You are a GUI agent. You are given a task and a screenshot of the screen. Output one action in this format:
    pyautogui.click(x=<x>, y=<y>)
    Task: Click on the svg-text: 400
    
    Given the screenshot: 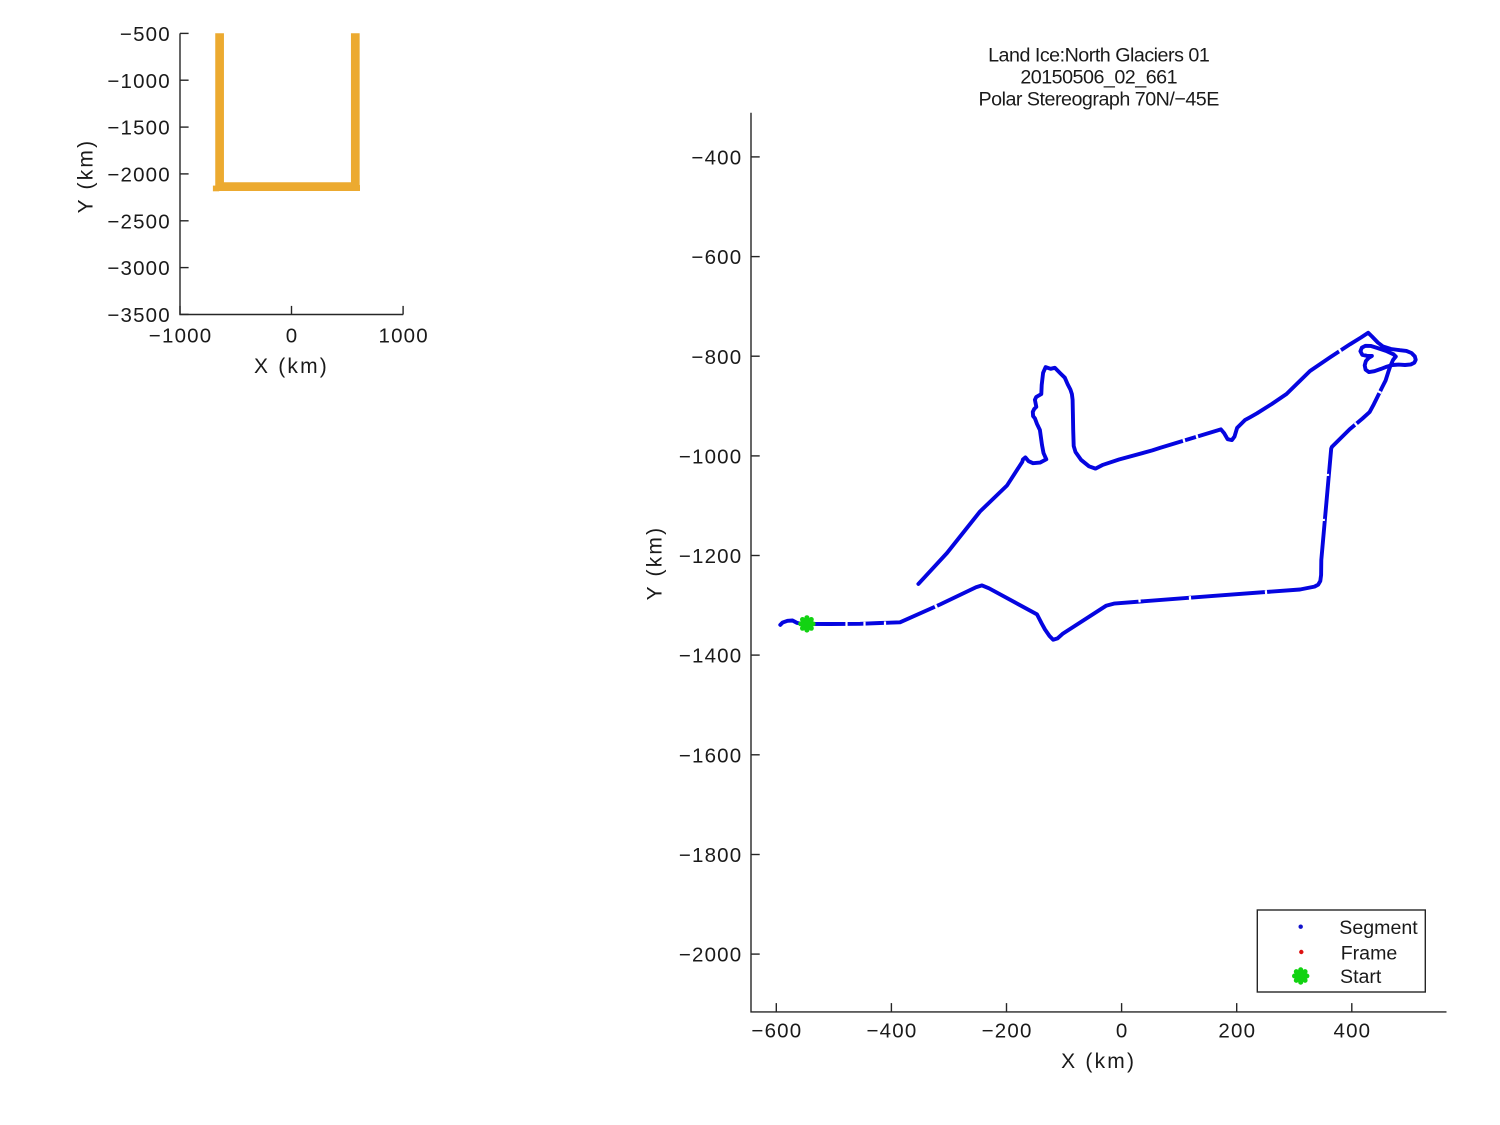 What is the action you would take?
    pyautogui.click(x=1352, y=1030)
    